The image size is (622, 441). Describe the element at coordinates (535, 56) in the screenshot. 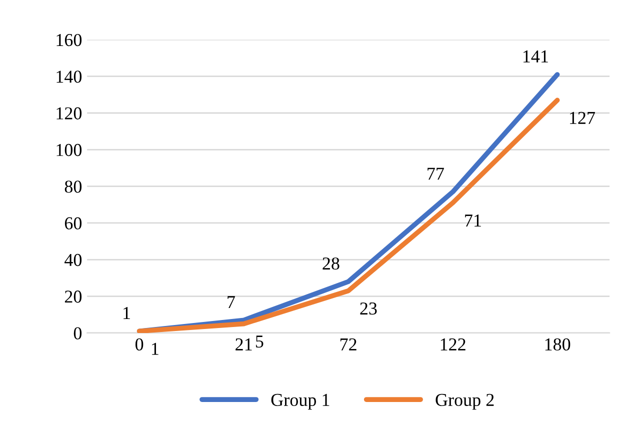

I see `data-label: 141` at that location.